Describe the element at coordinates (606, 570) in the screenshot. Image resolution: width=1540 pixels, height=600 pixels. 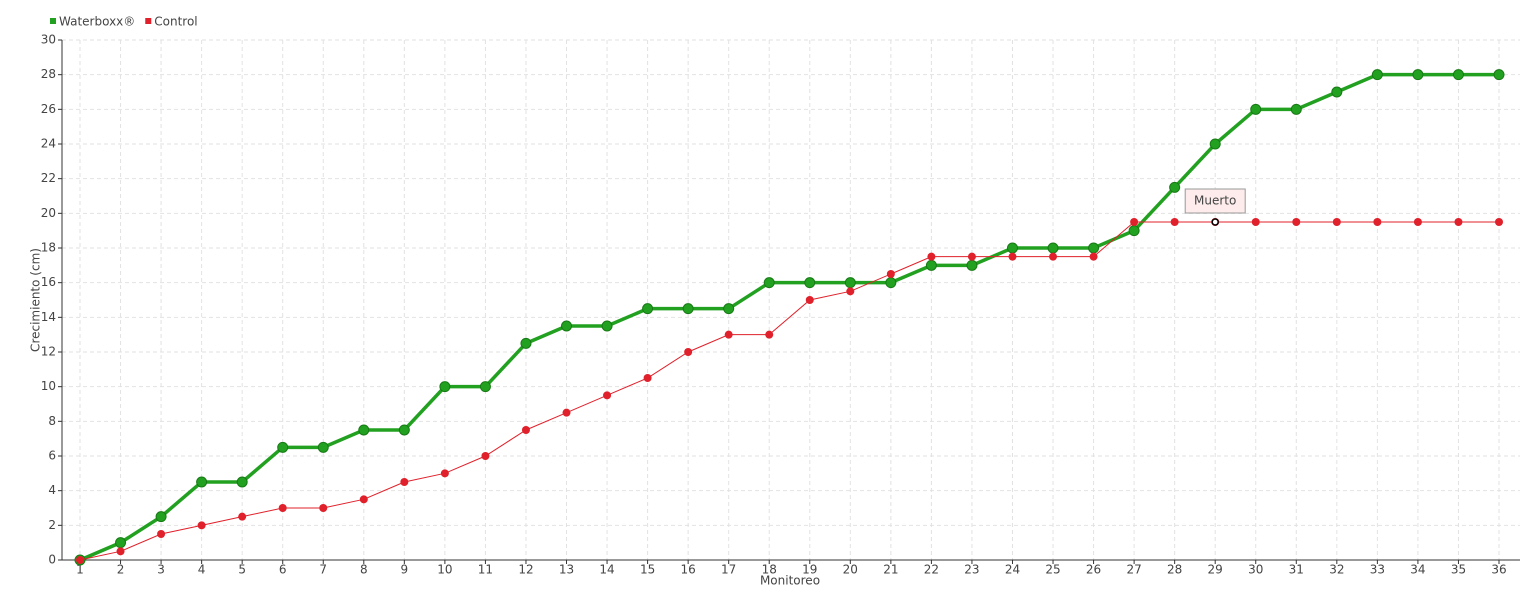
I see `x-tick-label: 14` at that location.